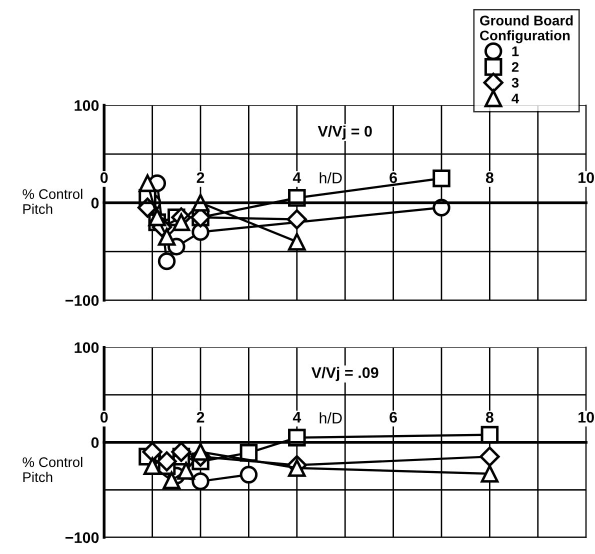 This screenshot has height=554, width=595. Describe the element at coordinates (515, 67) in the screenshot. I see `legend-label: 2` at that location.